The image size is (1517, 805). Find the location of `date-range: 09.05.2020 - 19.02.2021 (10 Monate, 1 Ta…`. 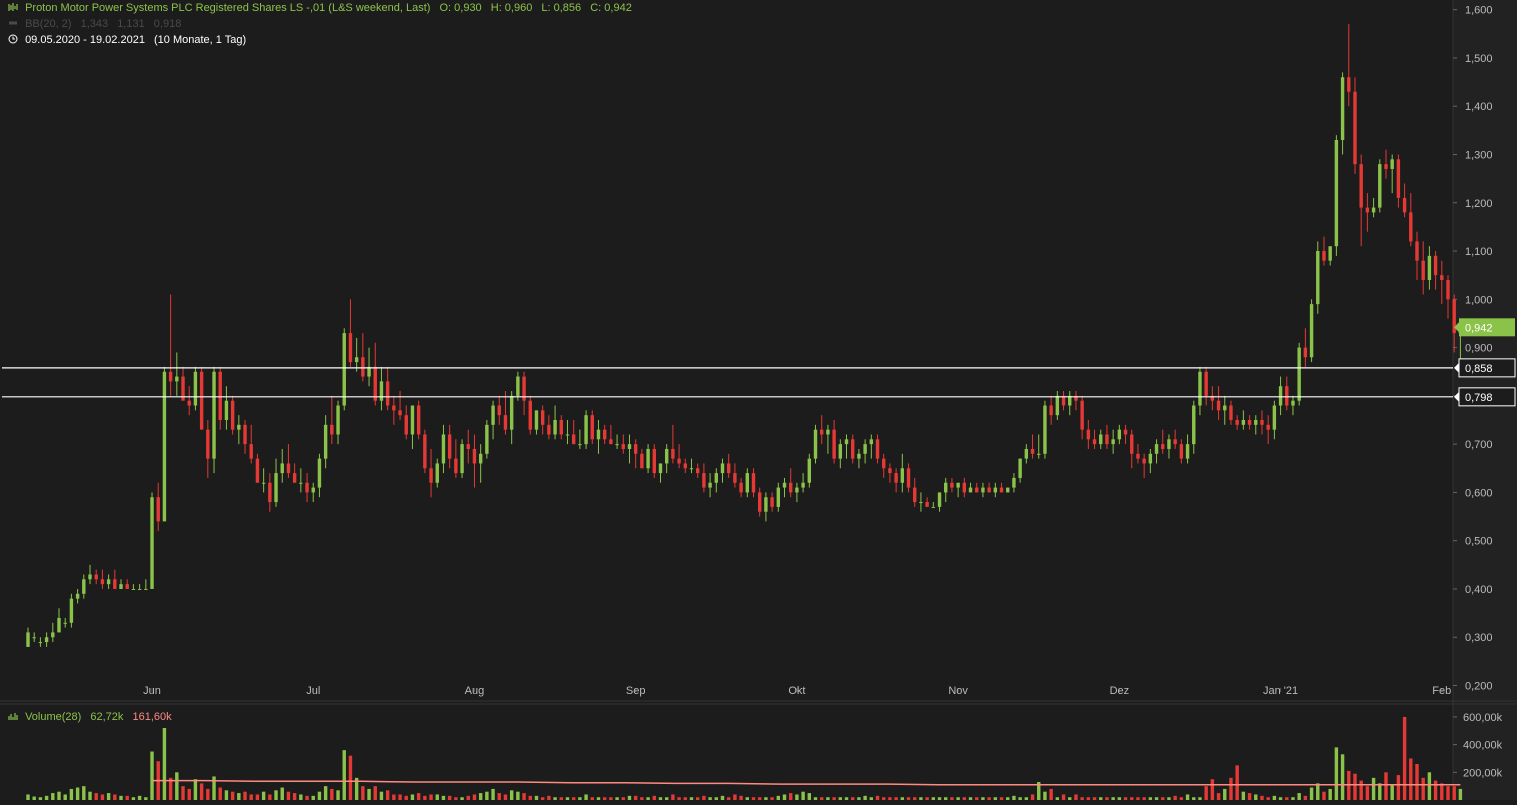

date-range: 09.05.2020 - 19.02.2021 (10 Monate, 1 Ta… is located at coordinates (127, 40).